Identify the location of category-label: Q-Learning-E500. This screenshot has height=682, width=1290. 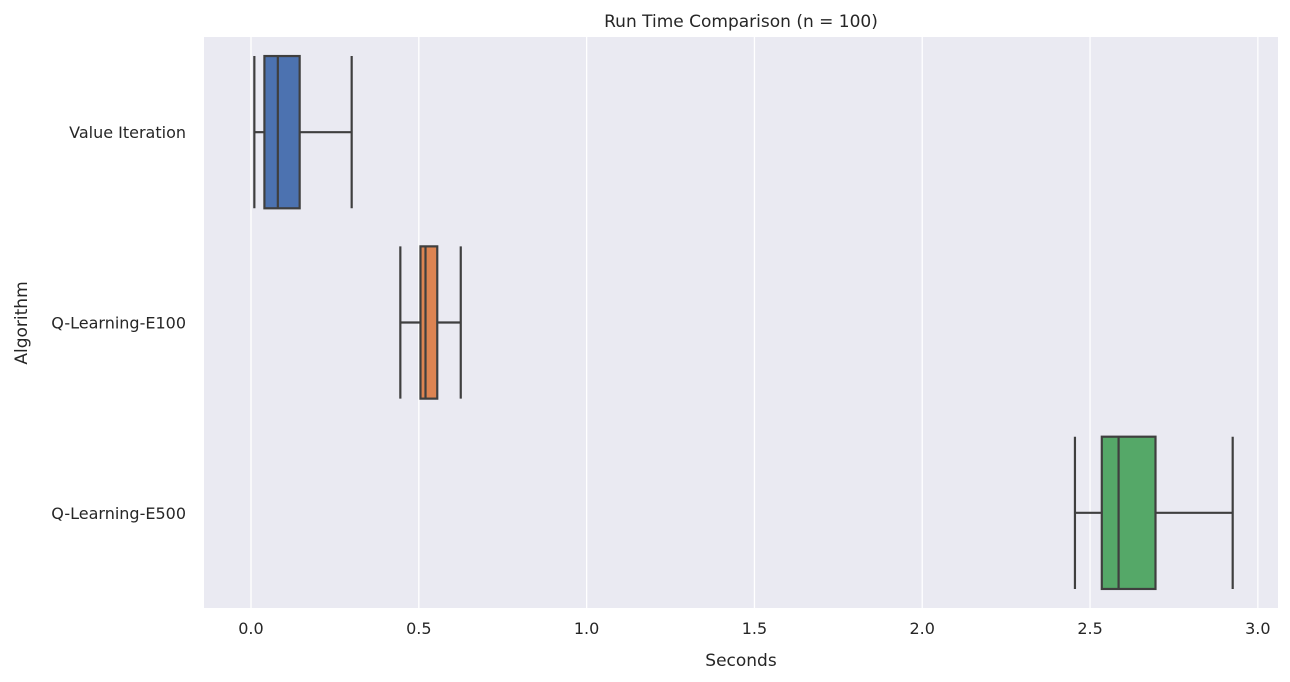
(118, 513).